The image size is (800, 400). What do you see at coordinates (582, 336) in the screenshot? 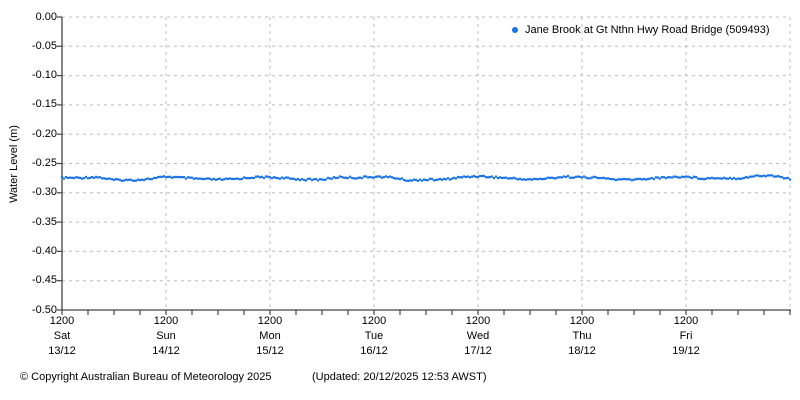
I see `x-tick-label: 1200 Thu 18/12` at bounding box center [582, 336].